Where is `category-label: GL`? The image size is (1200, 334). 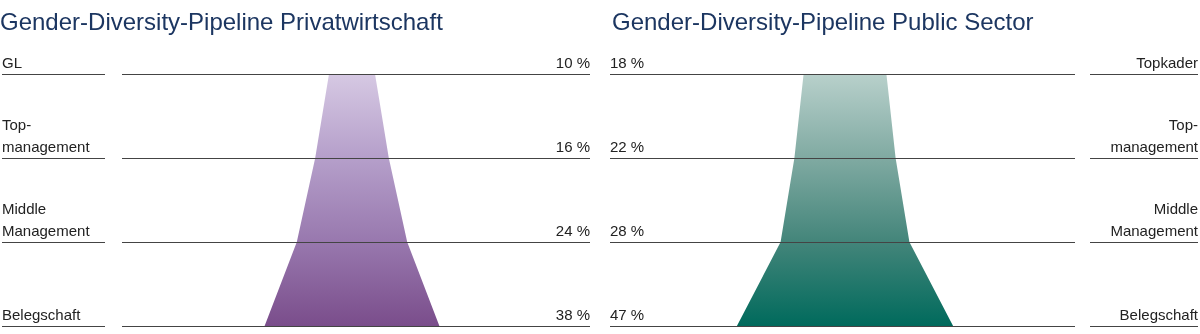
category-label: GL is located at coordinates (12, 62).